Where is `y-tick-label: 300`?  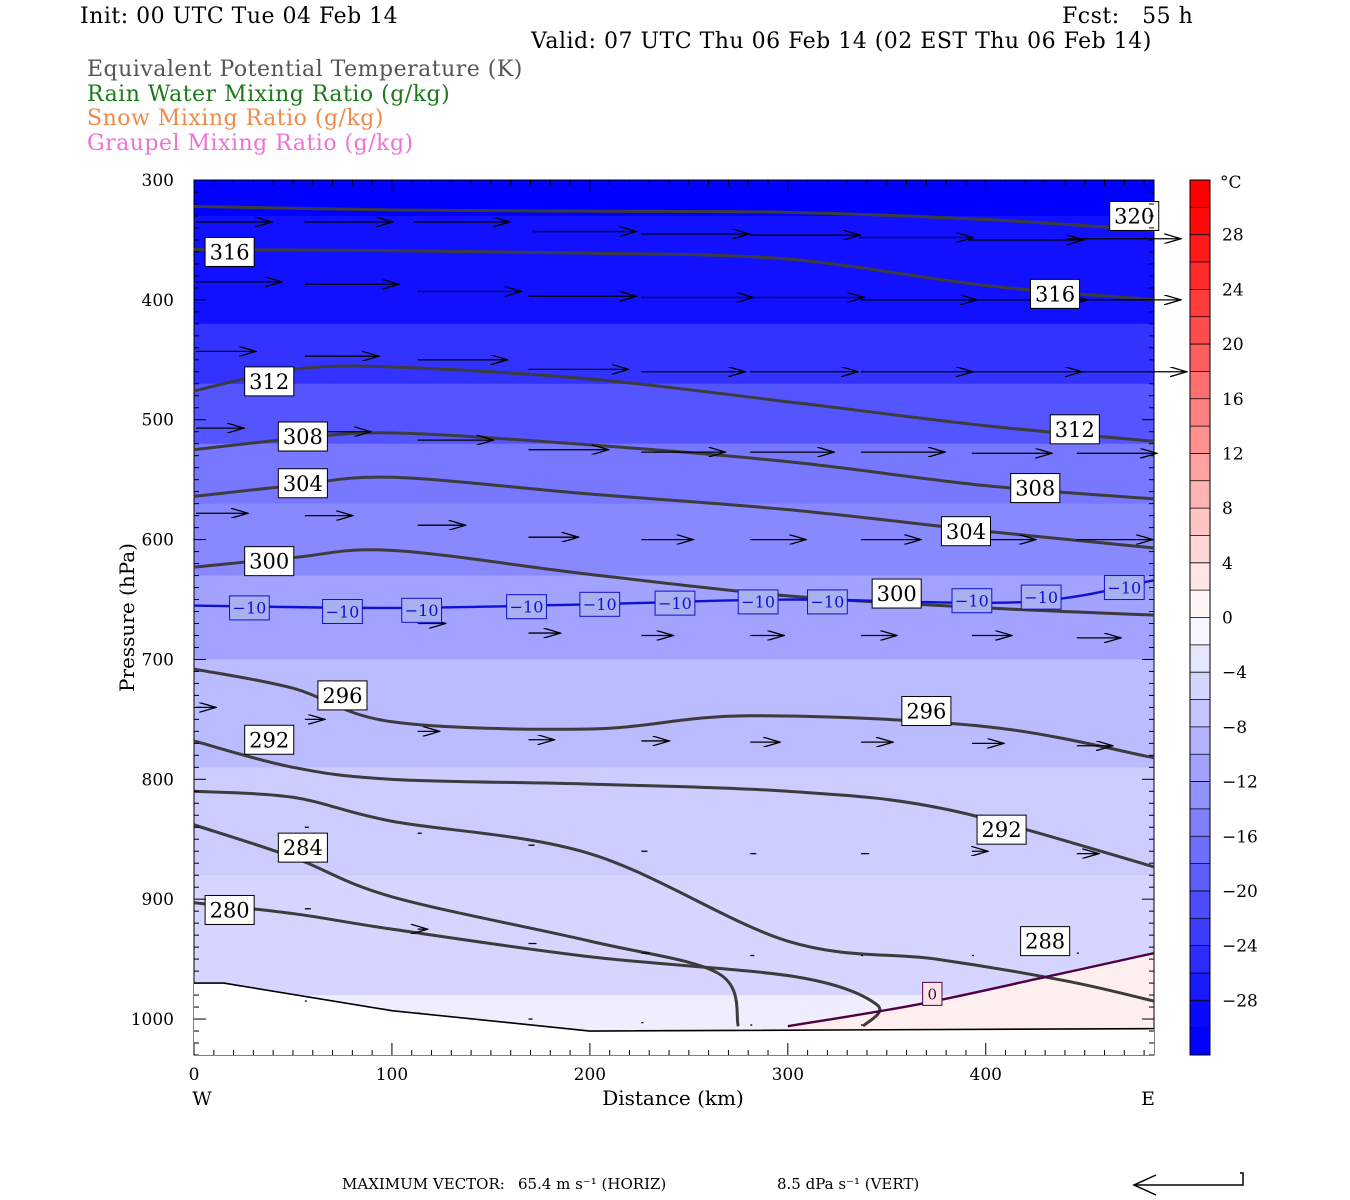
y-tick-label: 300 is located at coordinates (158, 181).